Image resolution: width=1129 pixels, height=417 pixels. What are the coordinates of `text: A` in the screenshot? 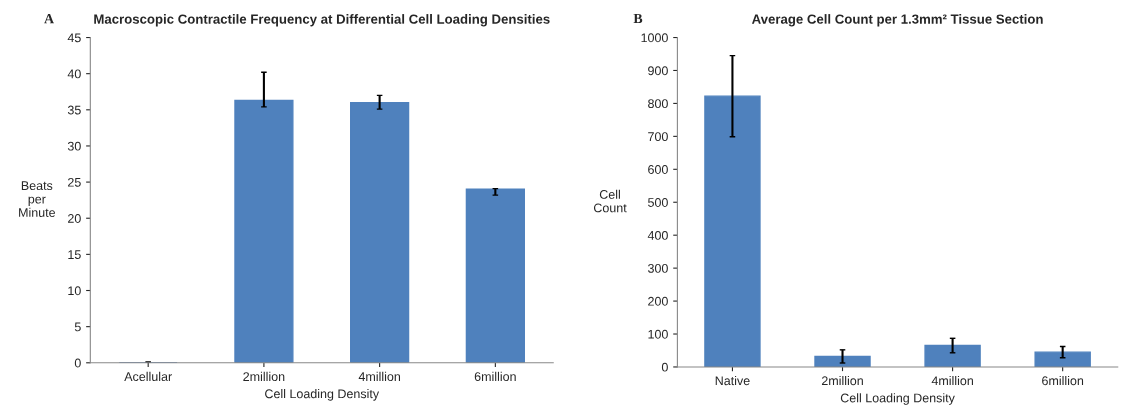 It's located at (49, 19).